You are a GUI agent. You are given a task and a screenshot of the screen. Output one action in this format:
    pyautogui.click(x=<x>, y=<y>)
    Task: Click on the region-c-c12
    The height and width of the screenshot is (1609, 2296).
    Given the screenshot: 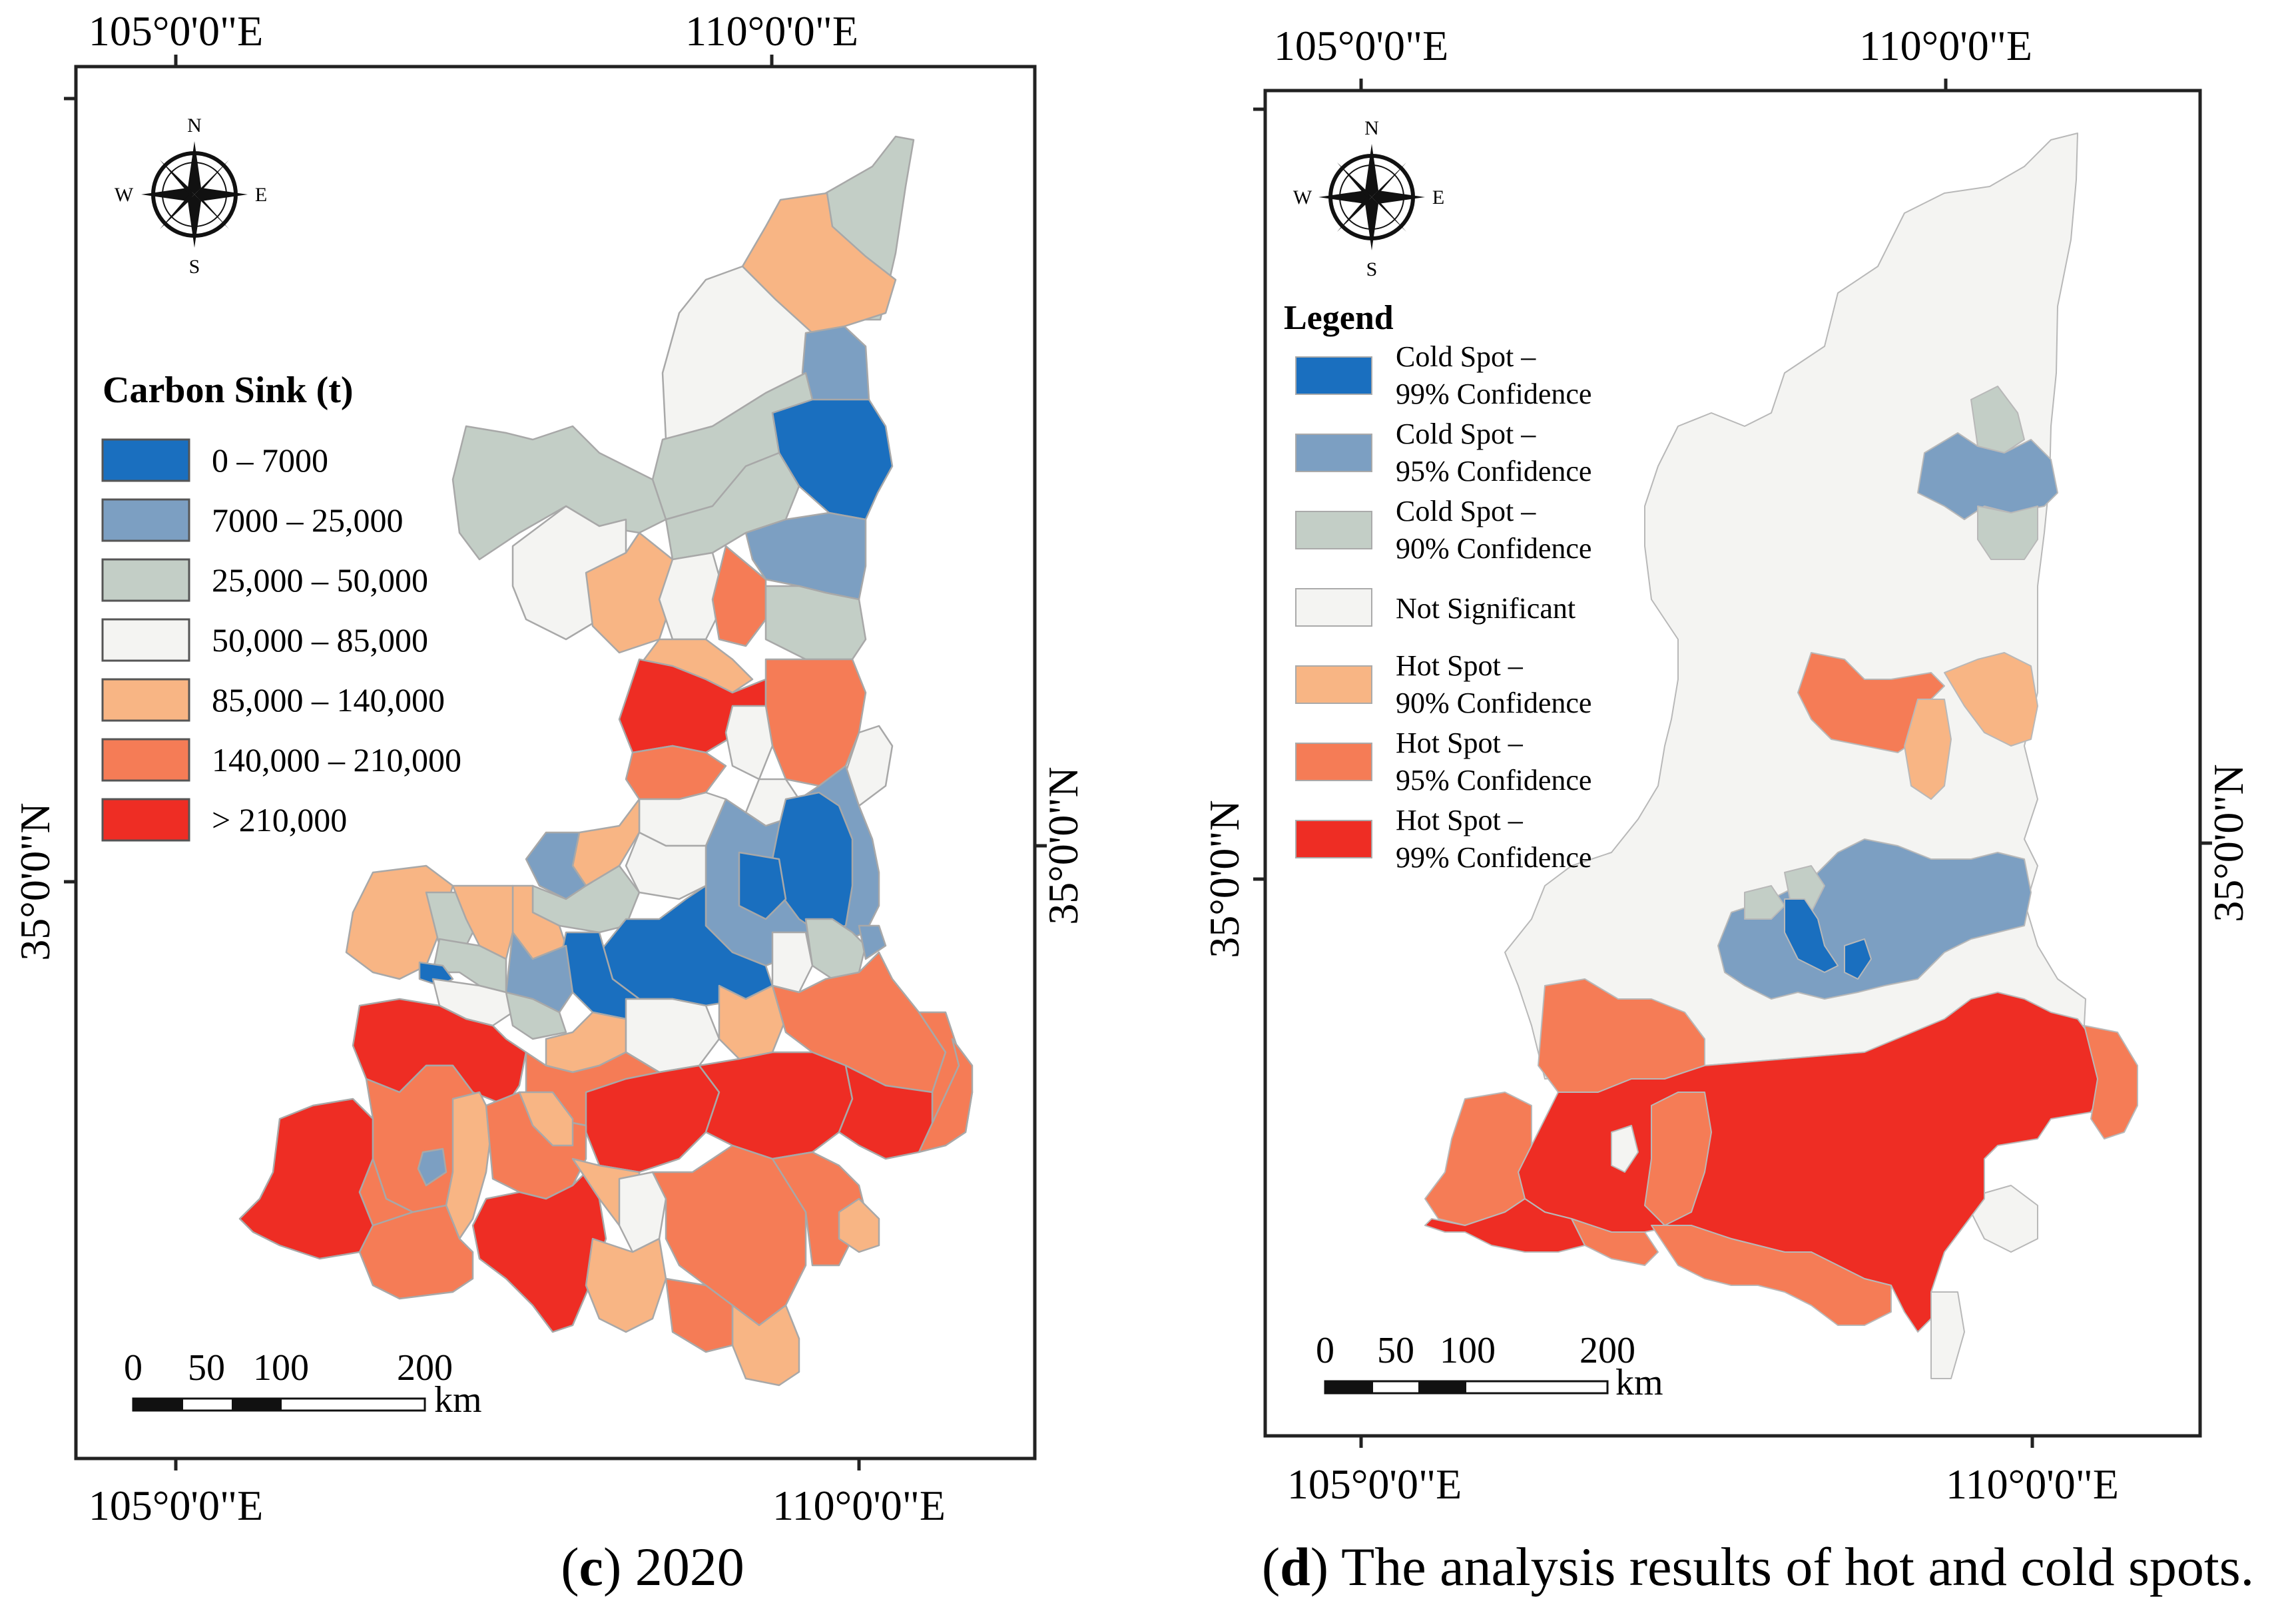 What is the action you would take?
    pyautogui.click(x=835, y=949)
    